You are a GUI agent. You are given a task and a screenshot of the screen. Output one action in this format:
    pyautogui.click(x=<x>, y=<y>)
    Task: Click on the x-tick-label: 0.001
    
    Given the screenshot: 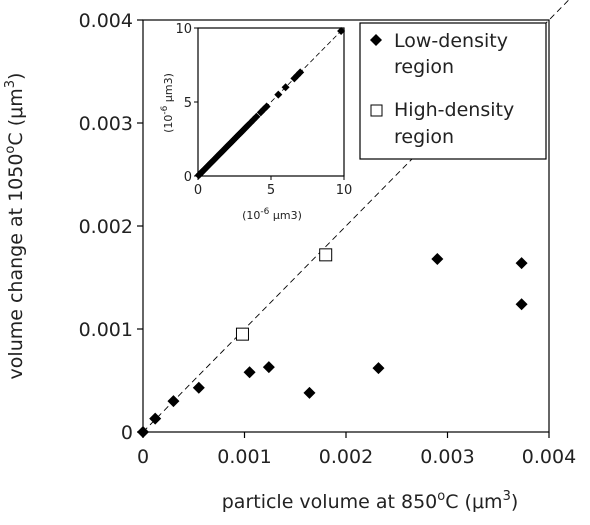 What is the action you would take?
    pyautogui.click(x=244, y=457)
    